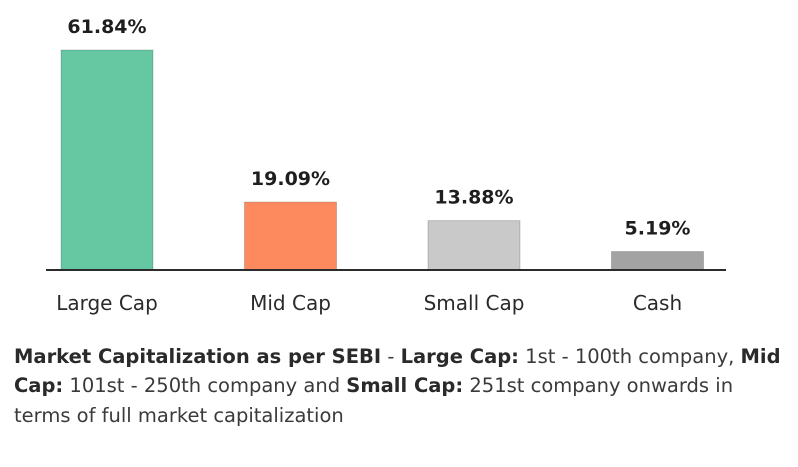  What do you see at coordinates (397, 371) in the screenshot?
I see `footnote-mid-cap-term: Mid Cap:` at bounding box center [397, 371].